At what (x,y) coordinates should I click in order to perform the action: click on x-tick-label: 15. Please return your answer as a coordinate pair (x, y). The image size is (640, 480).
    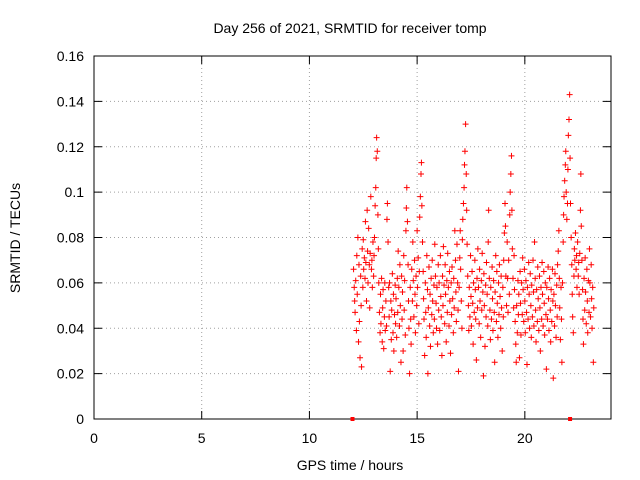
    Looking at the image, I should click on (417, 438).